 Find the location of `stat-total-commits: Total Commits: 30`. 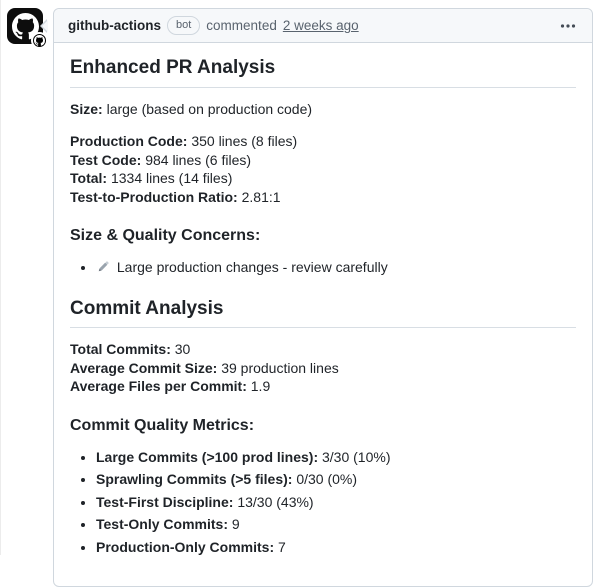

stat-total-commits: Total Commits: 30 is located at coordinates (130, 349).